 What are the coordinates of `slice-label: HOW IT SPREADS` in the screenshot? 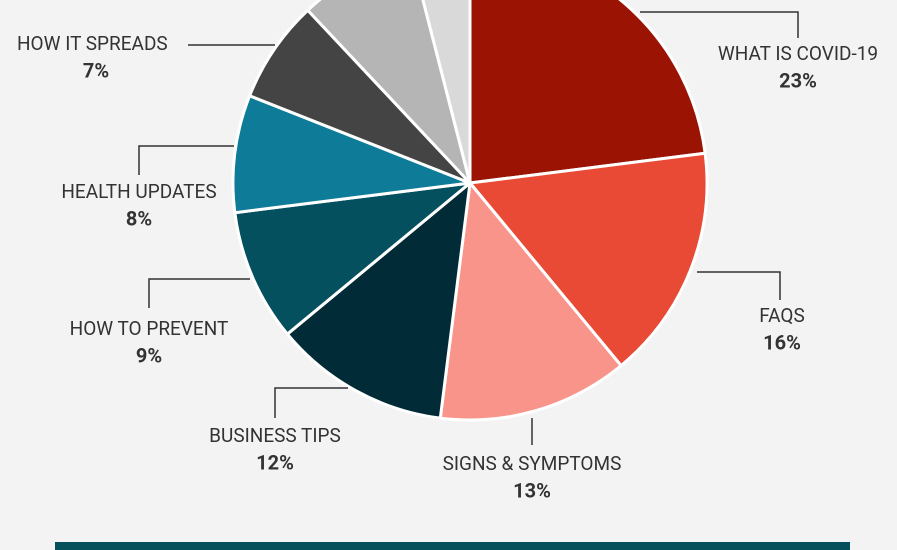 It's located at (92, 43).